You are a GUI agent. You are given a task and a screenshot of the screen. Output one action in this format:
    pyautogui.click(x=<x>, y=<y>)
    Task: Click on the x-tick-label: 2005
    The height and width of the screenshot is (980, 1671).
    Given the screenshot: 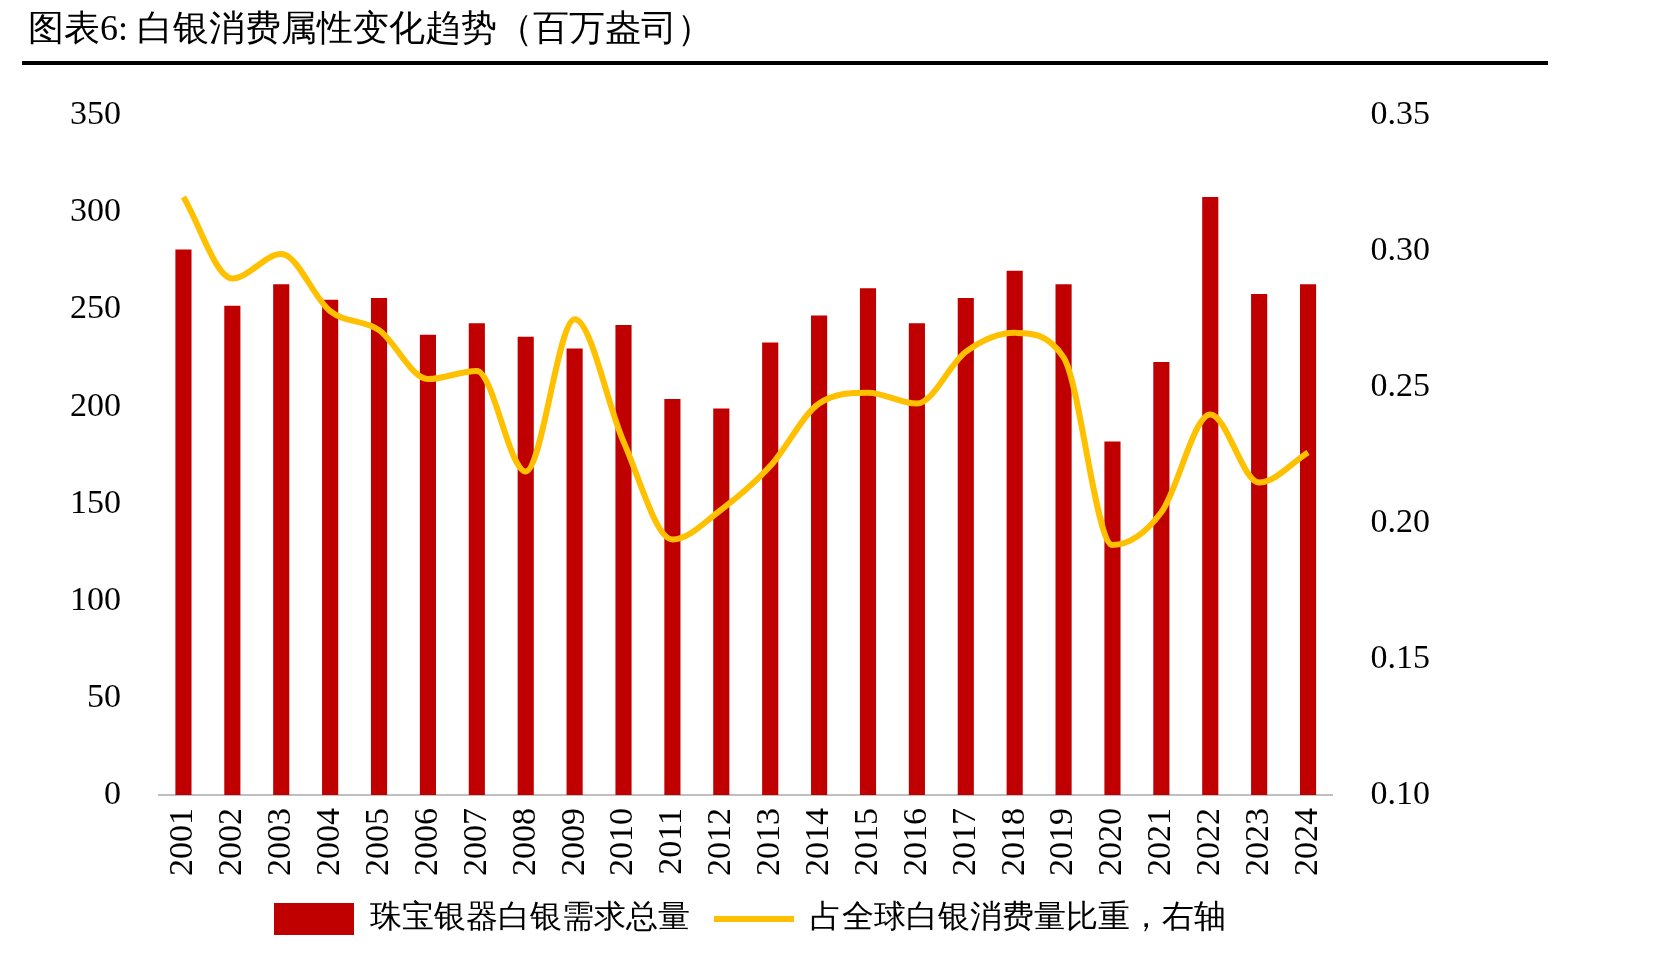 What is the action you would take?
    pyautogui.click(x=376, y=842)
    